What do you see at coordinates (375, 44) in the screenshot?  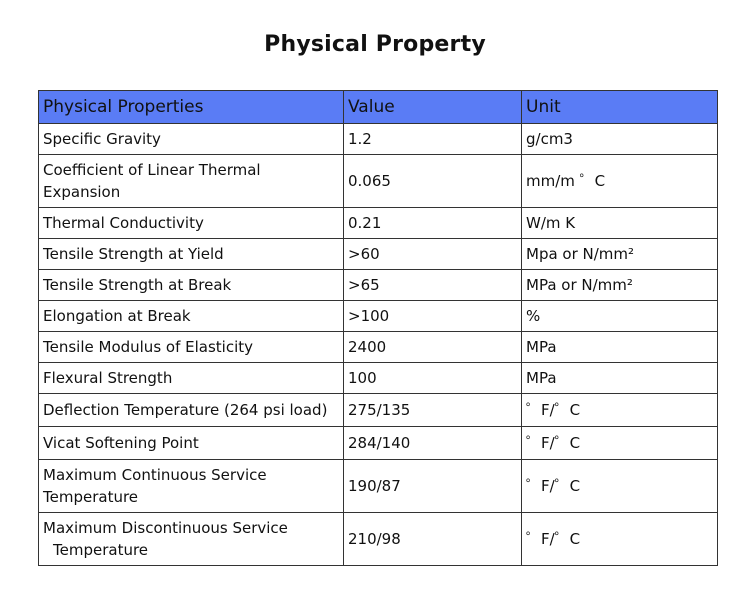 I see `page-title: Physical Property` at bounding box center [375, 44].